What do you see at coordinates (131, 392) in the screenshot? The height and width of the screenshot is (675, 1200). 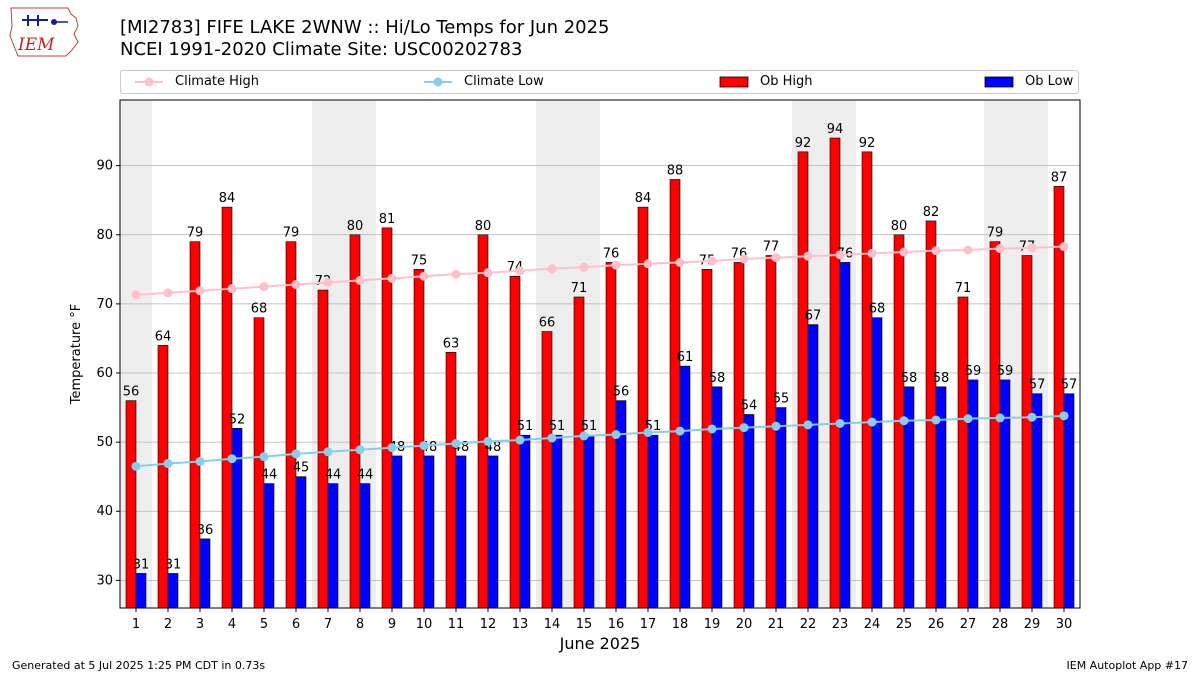 I see `label-ob-high: 56` at bounding box center [131, 392].